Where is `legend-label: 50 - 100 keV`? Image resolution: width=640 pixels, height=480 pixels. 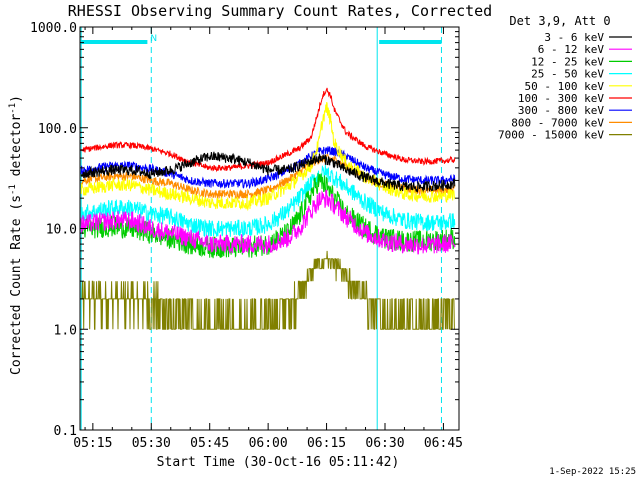
legend-label: 50 - 100 keV is located at coordinates (565, 86).